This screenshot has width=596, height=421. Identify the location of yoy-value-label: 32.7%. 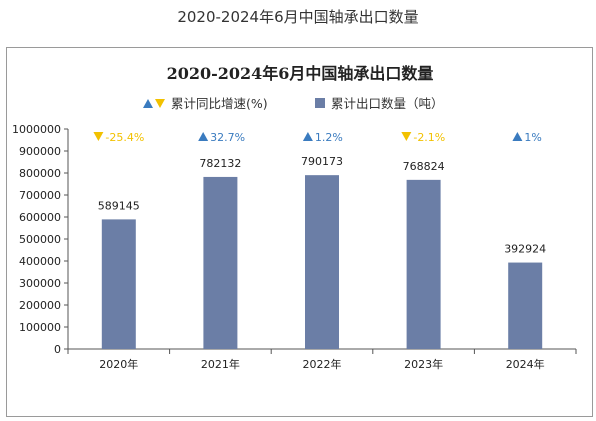
(227, 137).